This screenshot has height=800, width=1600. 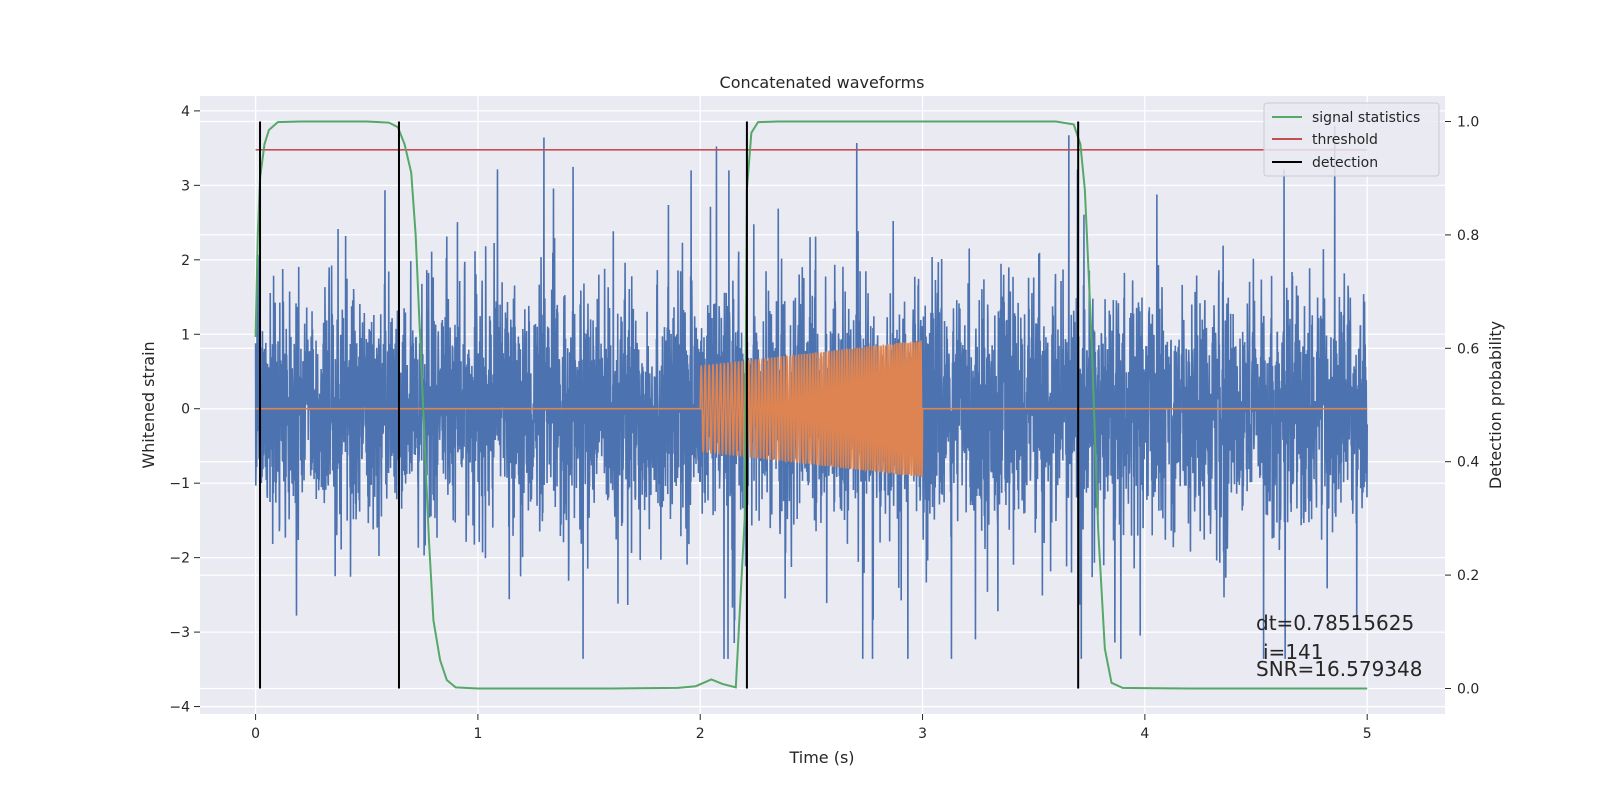 What do you see at coordinates (179, 484) in the screenshot?
I see `y-left-tick-label: −1` at bounding box center [179, 484].